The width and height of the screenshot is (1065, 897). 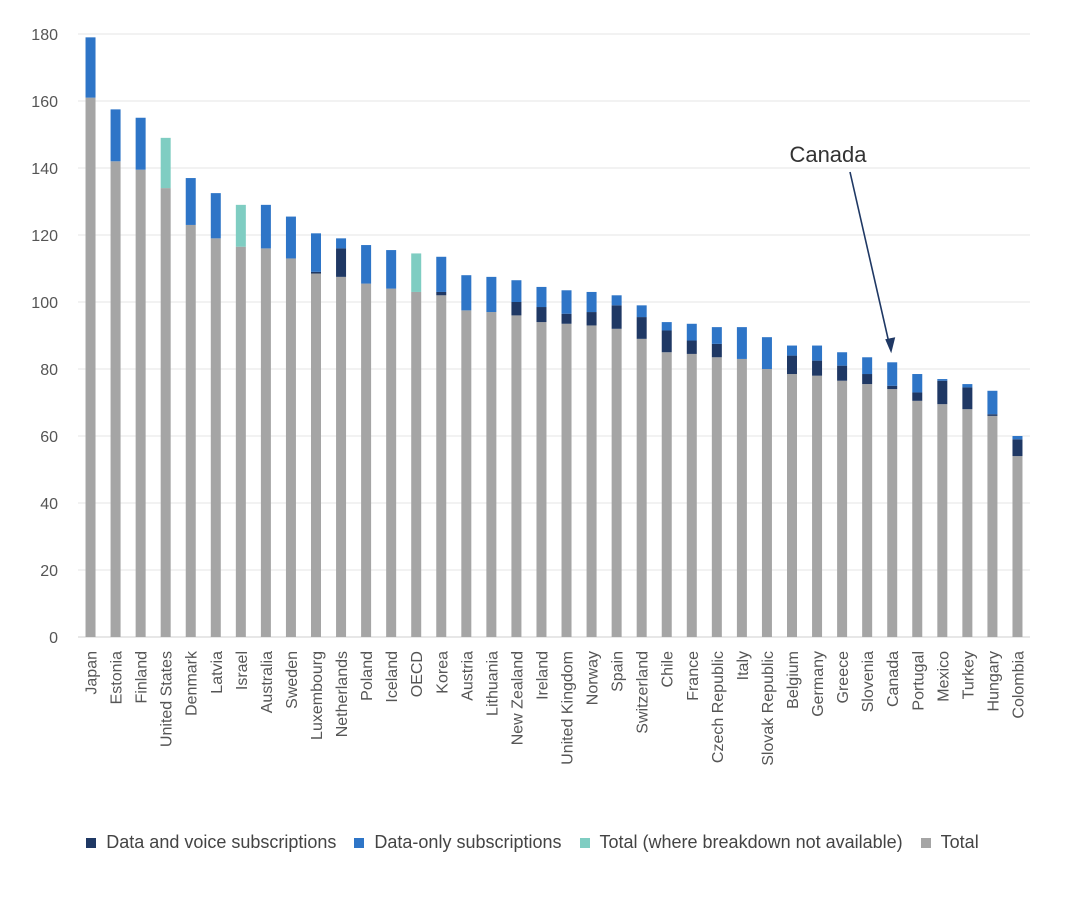 I want to click on x-tick-label: Canada, so click(x=893, y=679).